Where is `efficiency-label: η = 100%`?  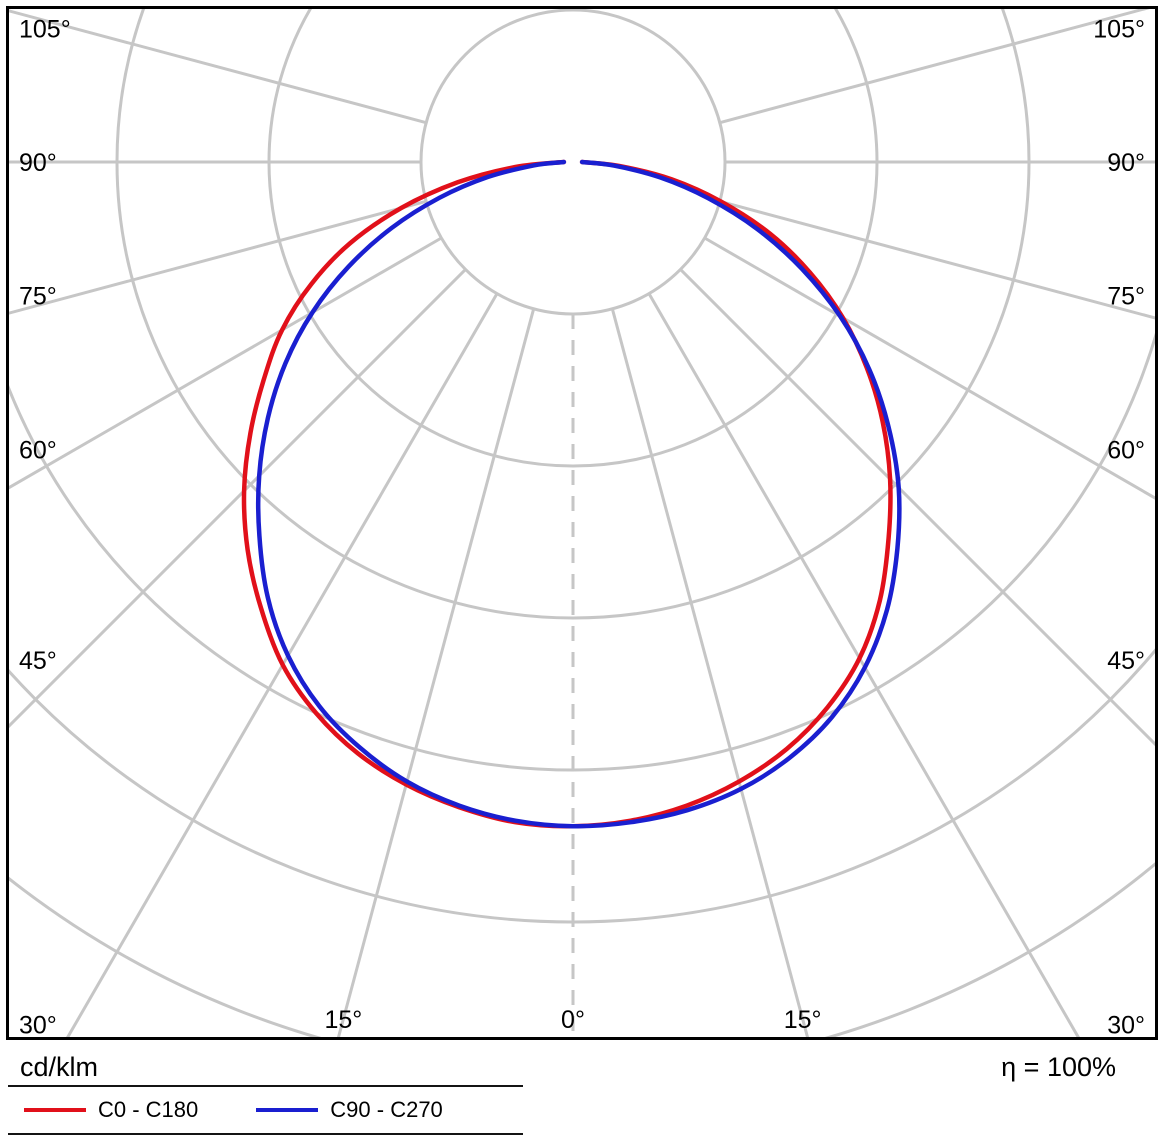
efficiency-label: η = 100% is located at coordinates (1058, 1067).